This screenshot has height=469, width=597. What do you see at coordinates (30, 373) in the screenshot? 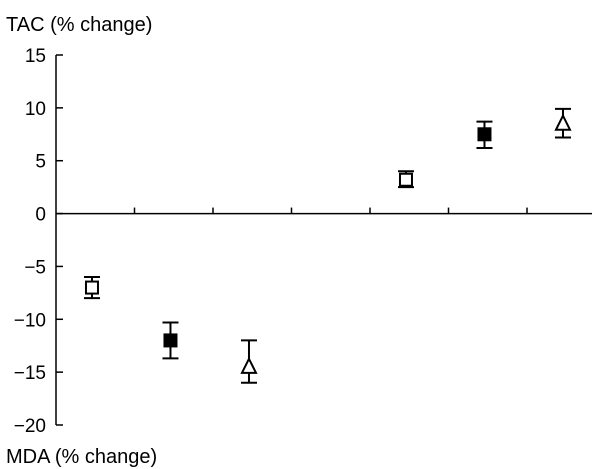
I see `y-tick-label: −15` at bounding box center [30, 373].